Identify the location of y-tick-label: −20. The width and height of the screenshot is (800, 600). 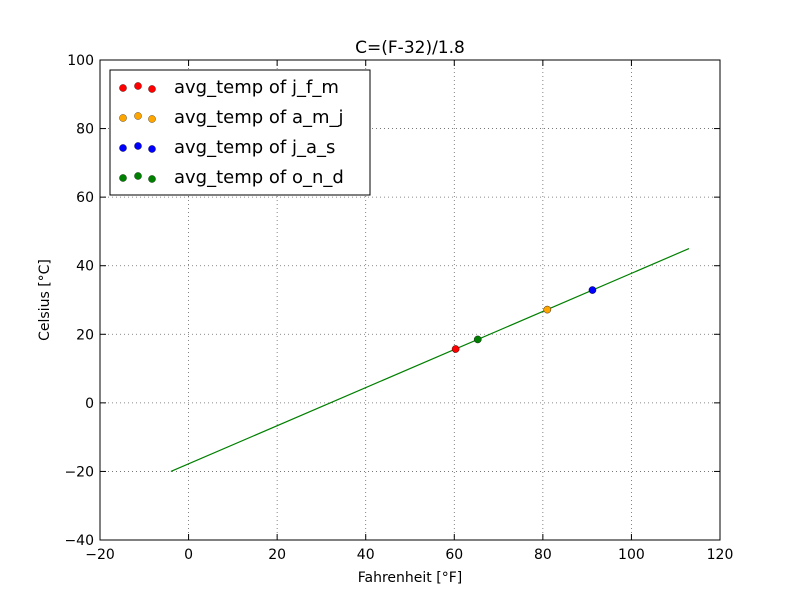
(79, 472).